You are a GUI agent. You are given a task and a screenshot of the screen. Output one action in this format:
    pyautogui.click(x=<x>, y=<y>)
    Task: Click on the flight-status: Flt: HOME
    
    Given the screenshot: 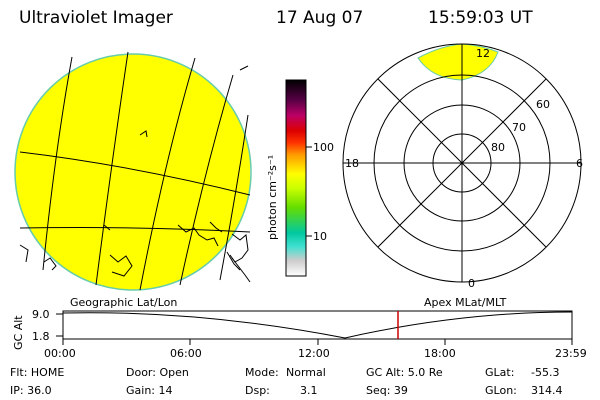 What is the action you would take?
    pyautogui.click(x=37, y=372)
    